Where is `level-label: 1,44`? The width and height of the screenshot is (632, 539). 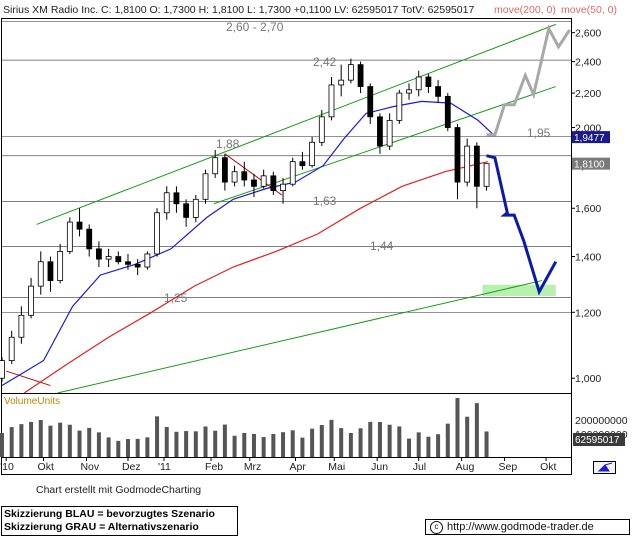 level-label: 1,44 is located at coordinates (382, 246).